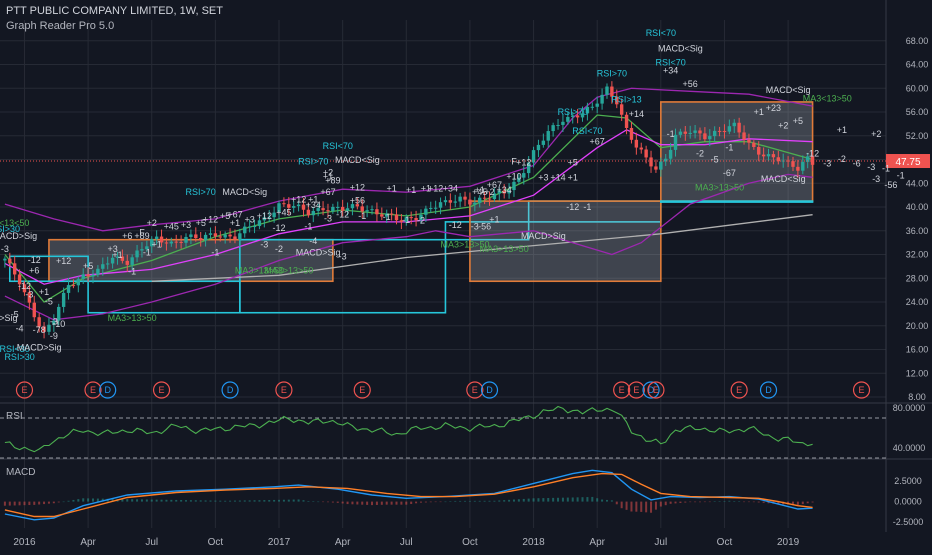 This screenshot has width=932, height=555. I want to click on signal-annotation: +2, so click(328, 173).